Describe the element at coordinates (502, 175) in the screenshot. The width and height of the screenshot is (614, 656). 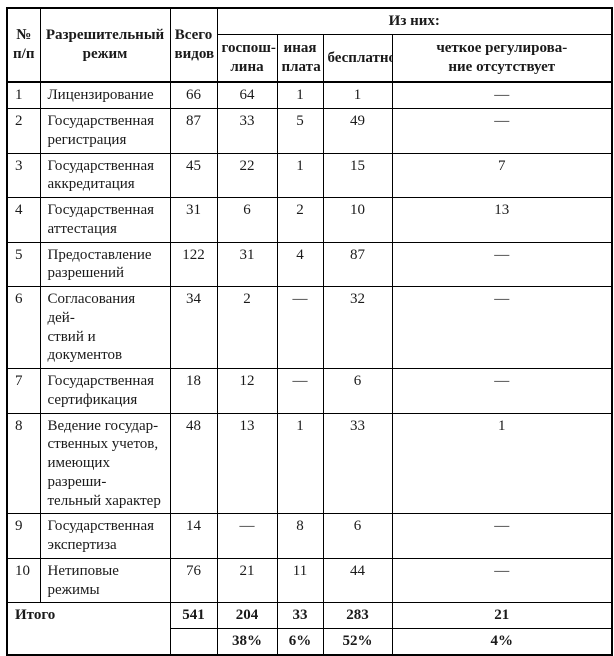
I see `cell-no-regulation: 7` at that location.